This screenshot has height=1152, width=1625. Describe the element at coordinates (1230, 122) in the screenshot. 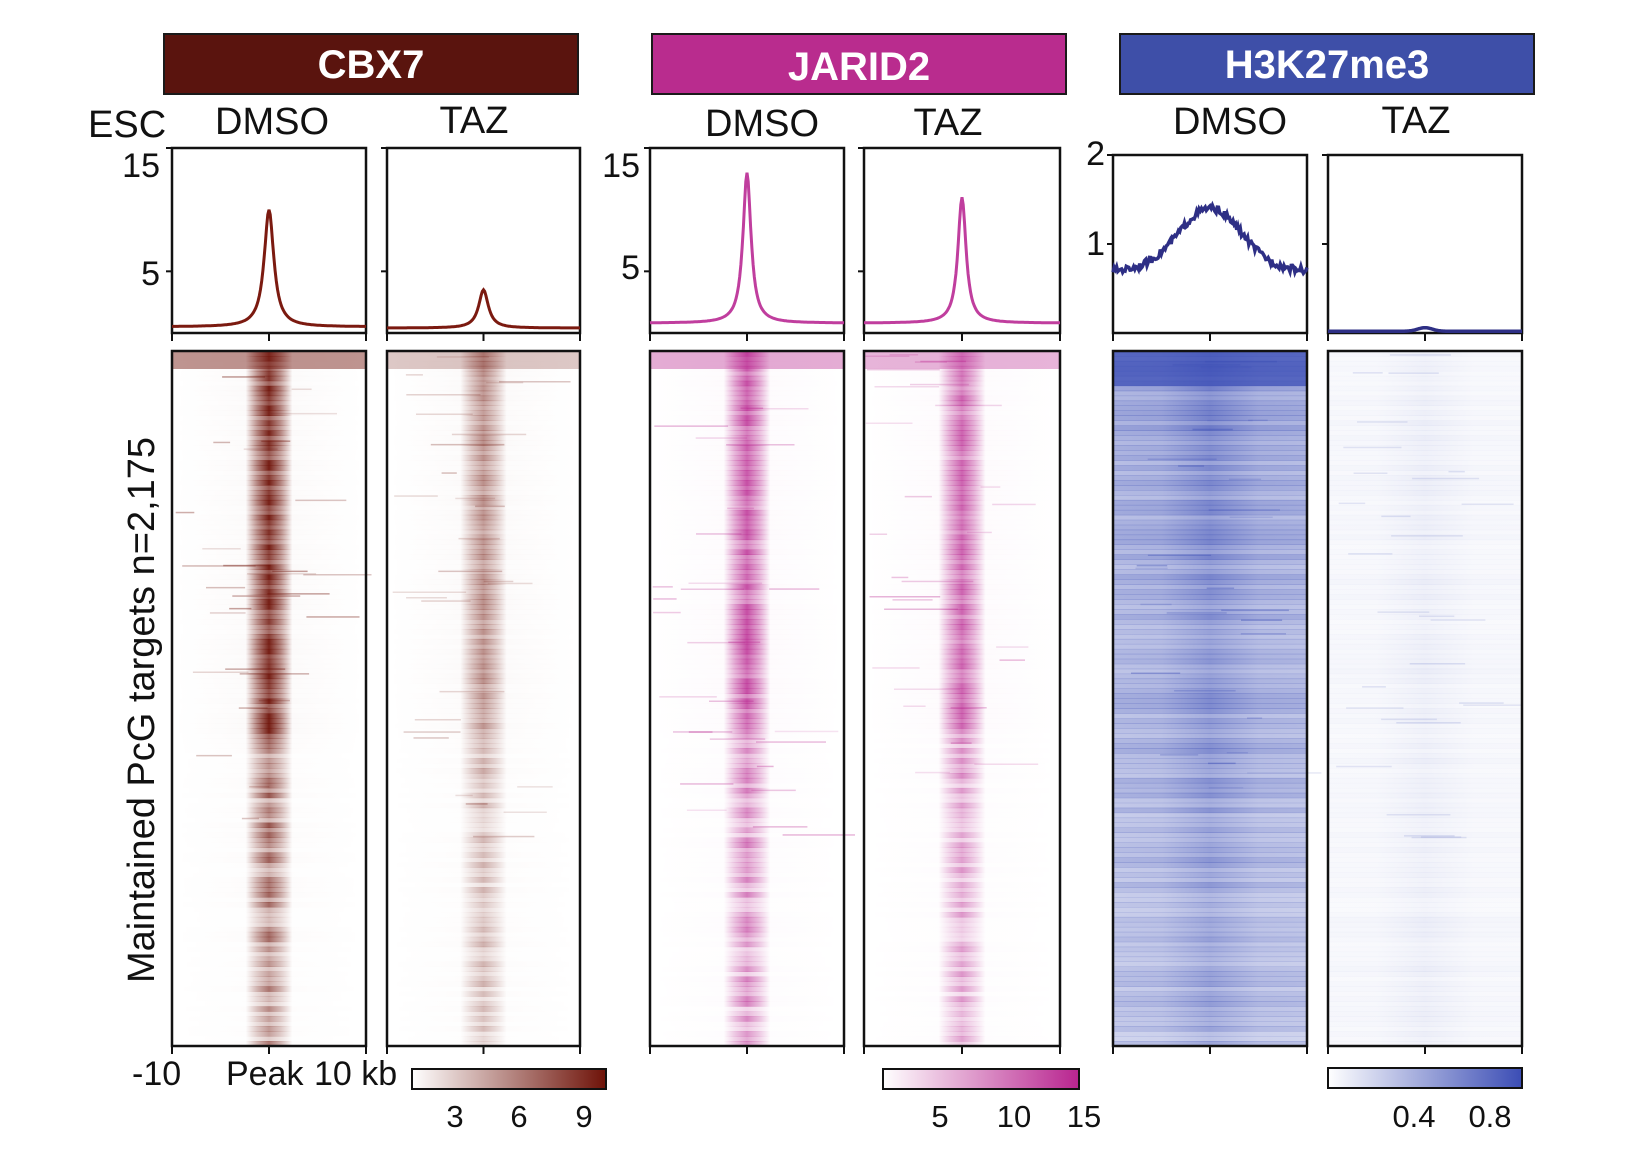

I see `condition-label-h3k27me3-dmso: DMSO` at that location.